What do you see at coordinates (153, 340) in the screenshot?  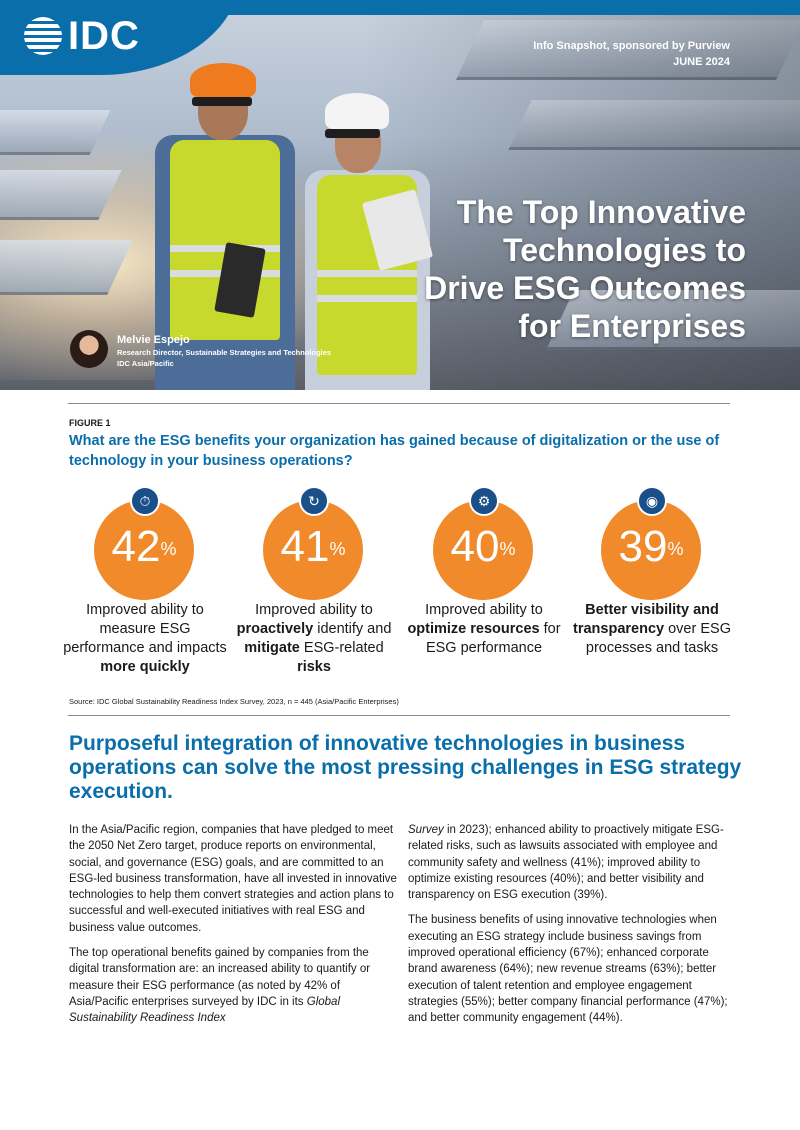 I see `author-name: Melvie Espejo` at bounding box center [153, 340].